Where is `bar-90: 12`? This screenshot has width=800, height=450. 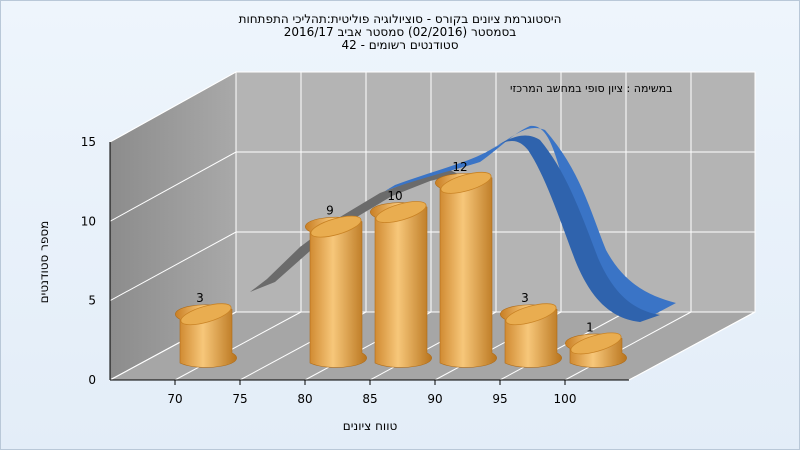
bar-90: 12 is located at coordinates (466, 264).